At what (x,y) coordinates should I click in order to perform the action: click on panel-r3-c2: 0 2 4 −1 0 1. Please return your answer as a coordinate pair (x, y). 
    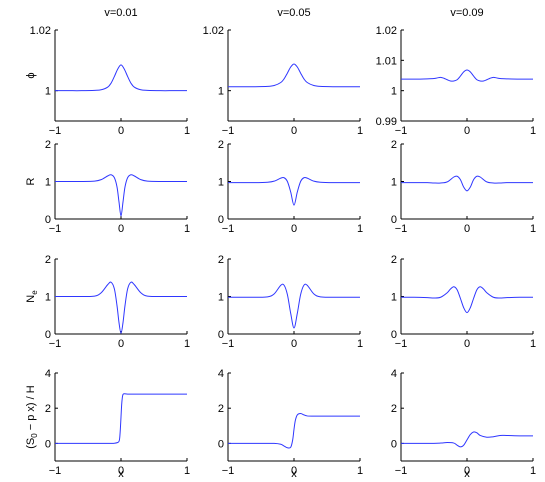
    Looking at the image, I should click on (463, 422).